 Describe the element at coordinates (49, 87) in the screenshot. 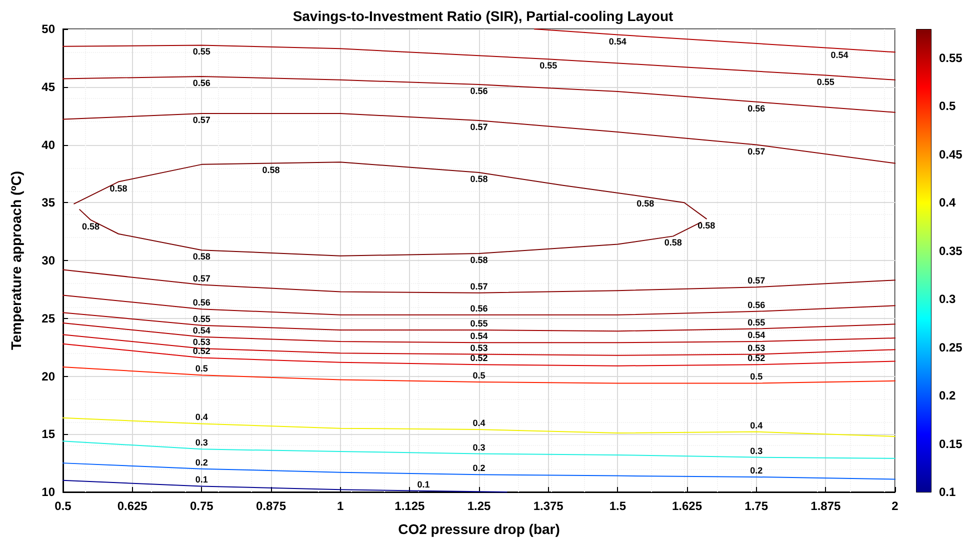

I see `y-tick-label: 45` at that location.